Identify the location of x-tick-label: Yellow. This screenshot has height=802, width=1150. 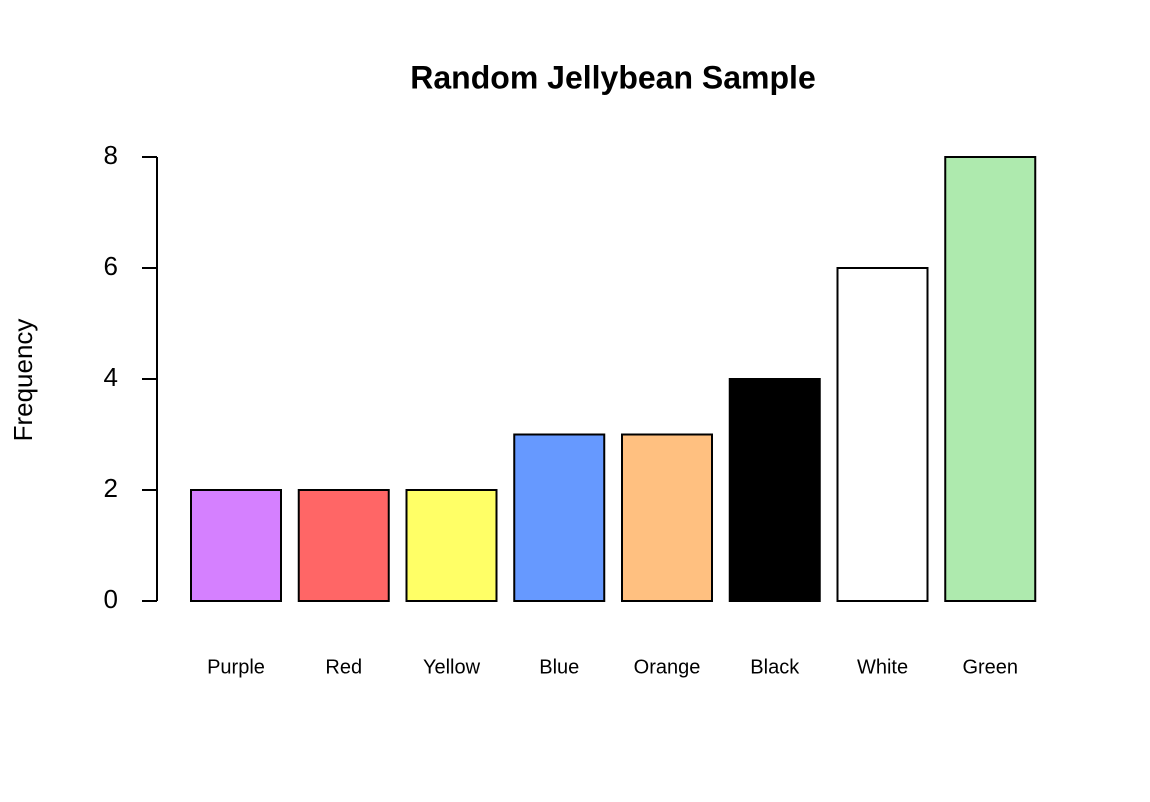
(452, 667).